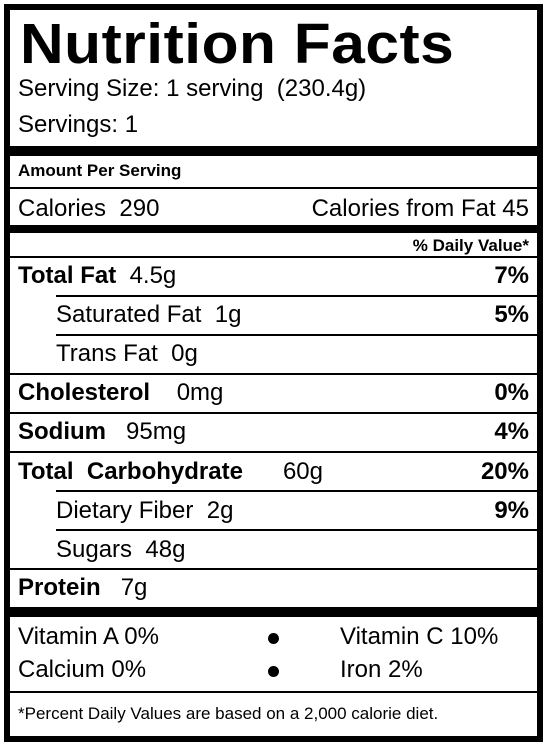  Describe the element at coordinates (156, 431) in the screenshot. I see `nutrient-amount: 95mg` at that location.